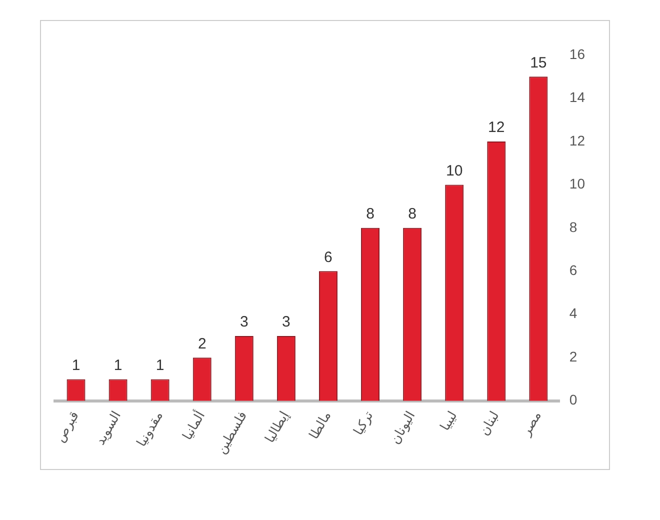 This screenshot has width=660, height=520. Describe the element at coordinates (277, 427) in the screenshot. I see `x-tick-label: إيطاليا` at that location.